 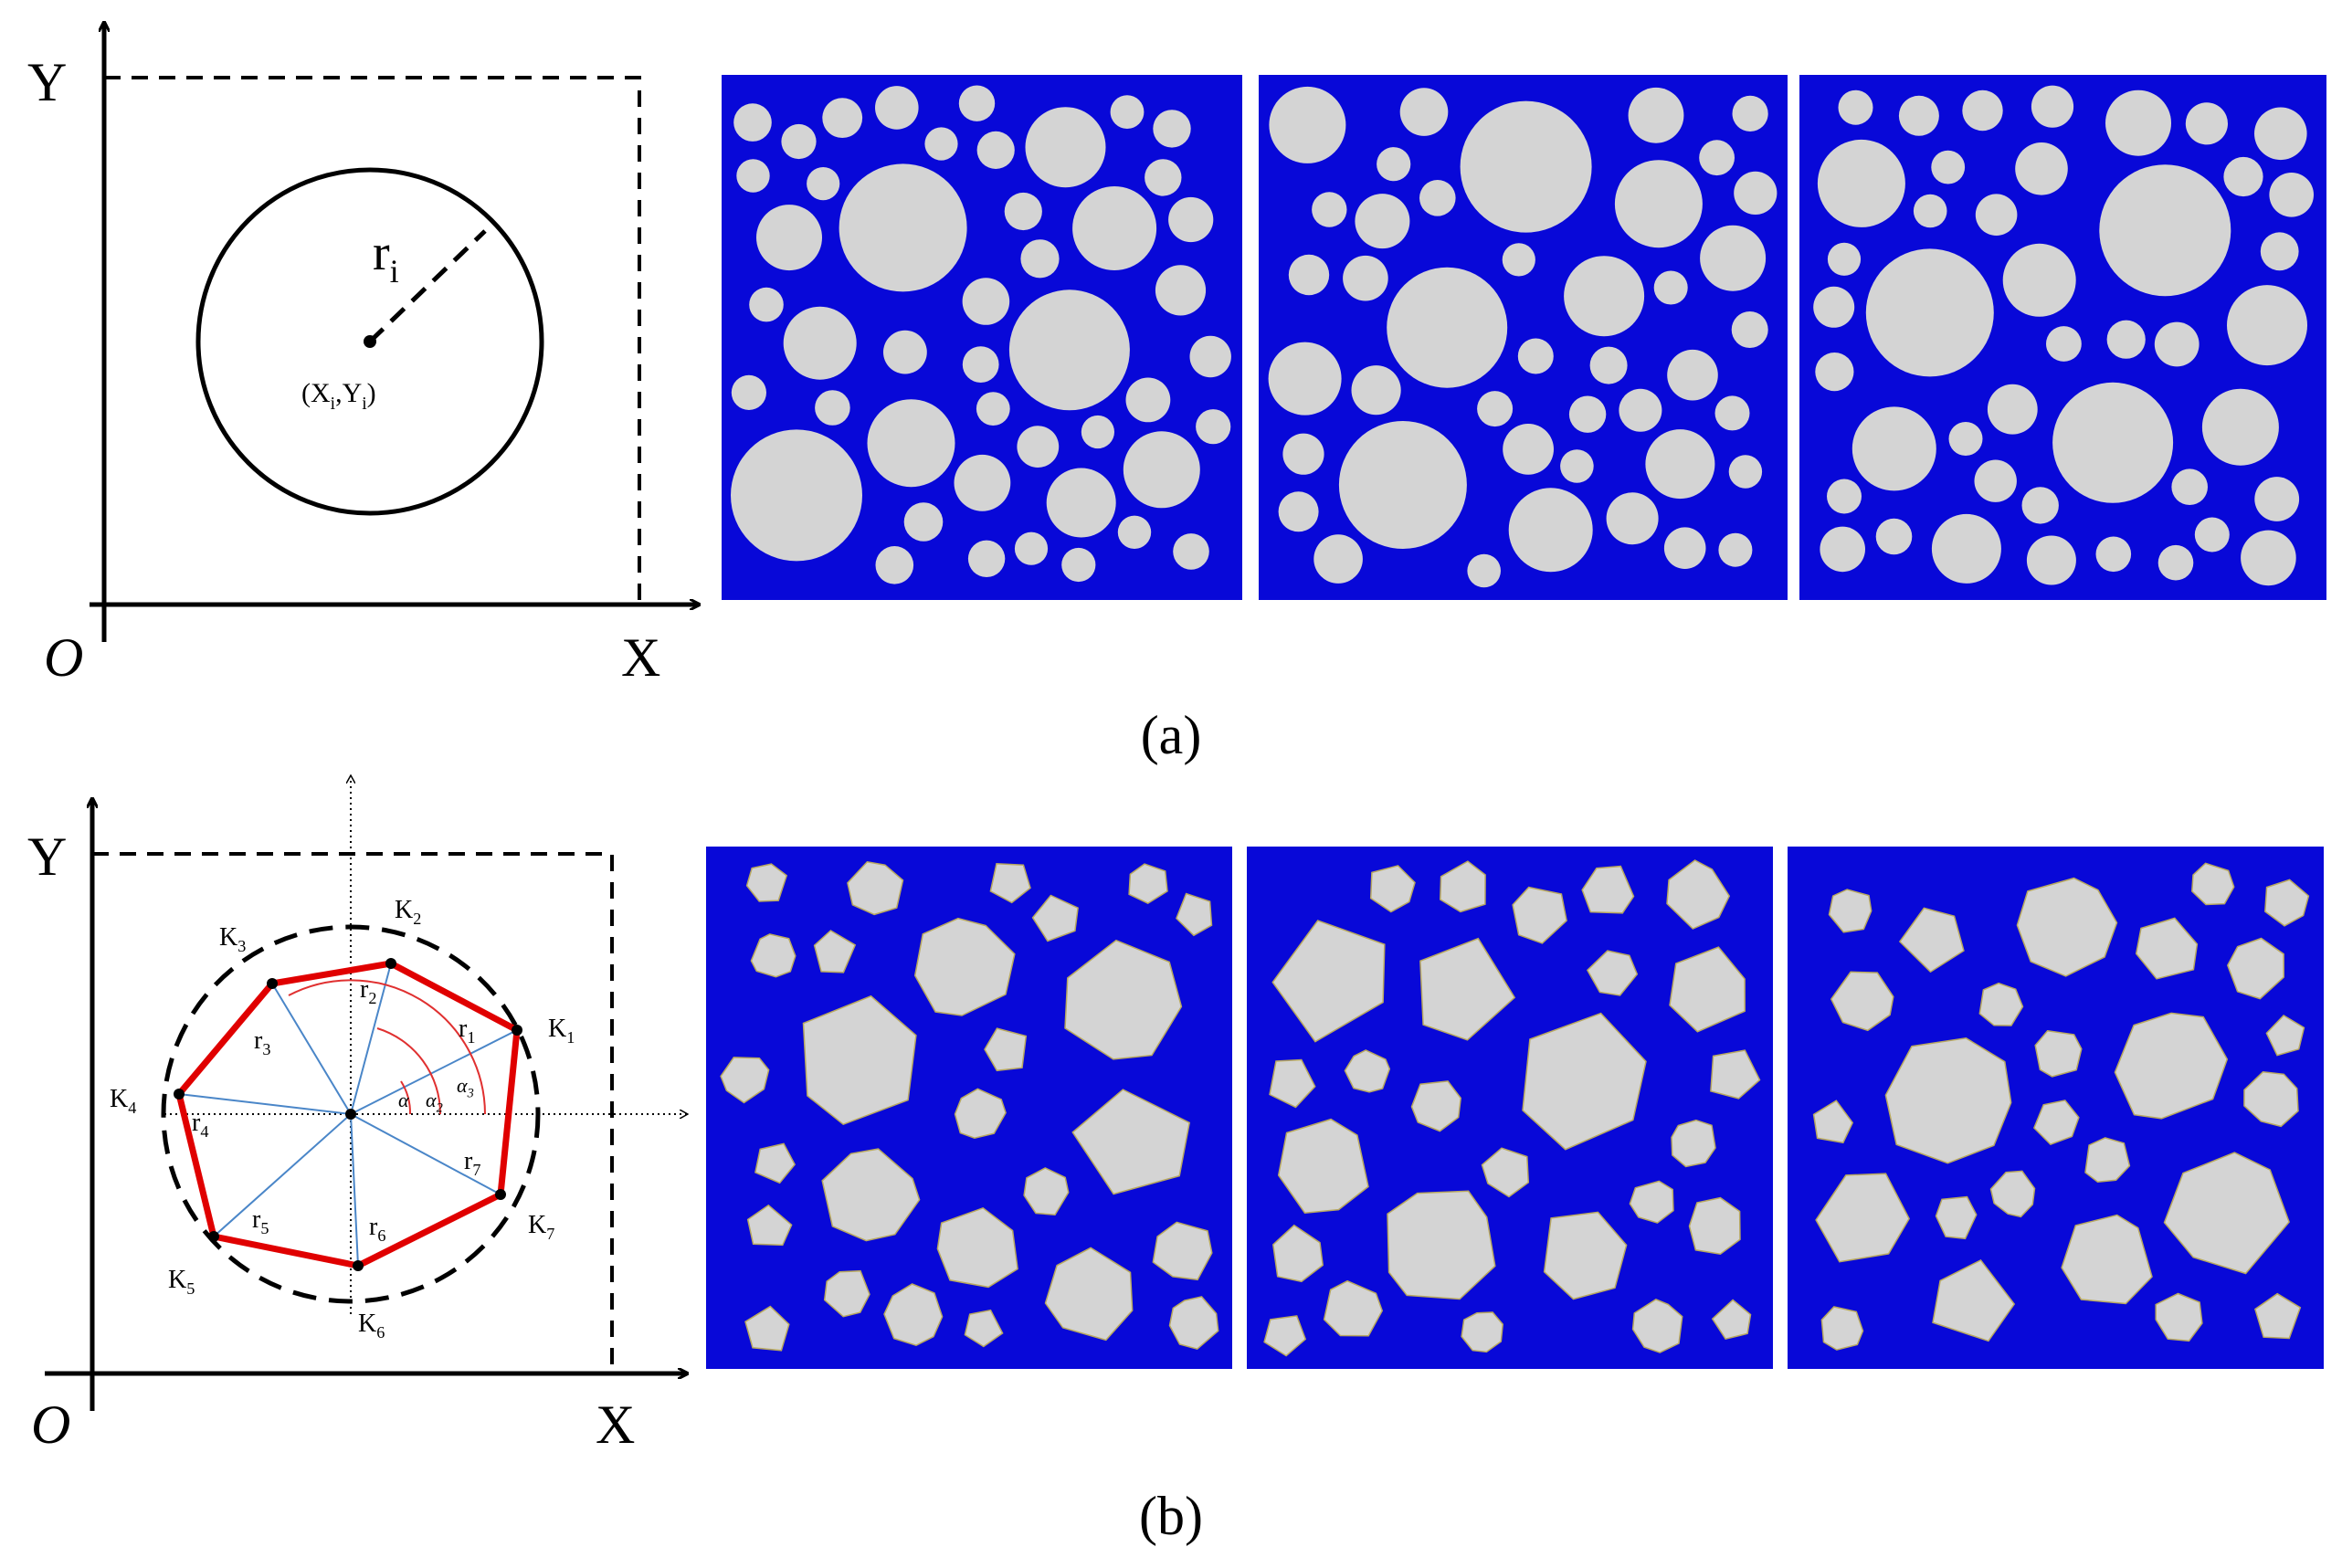 I want to click on radius-label-sub: 2, so click(x=372, y=998).